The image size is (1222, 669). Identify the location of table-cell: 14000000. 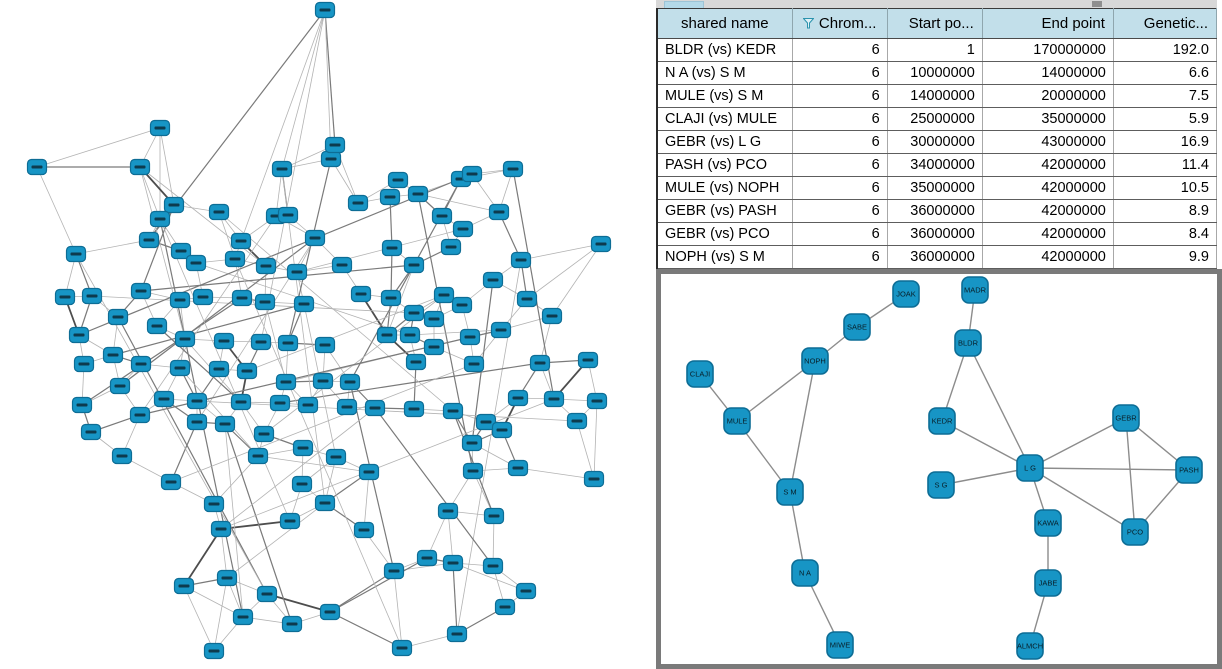
(935, 96).